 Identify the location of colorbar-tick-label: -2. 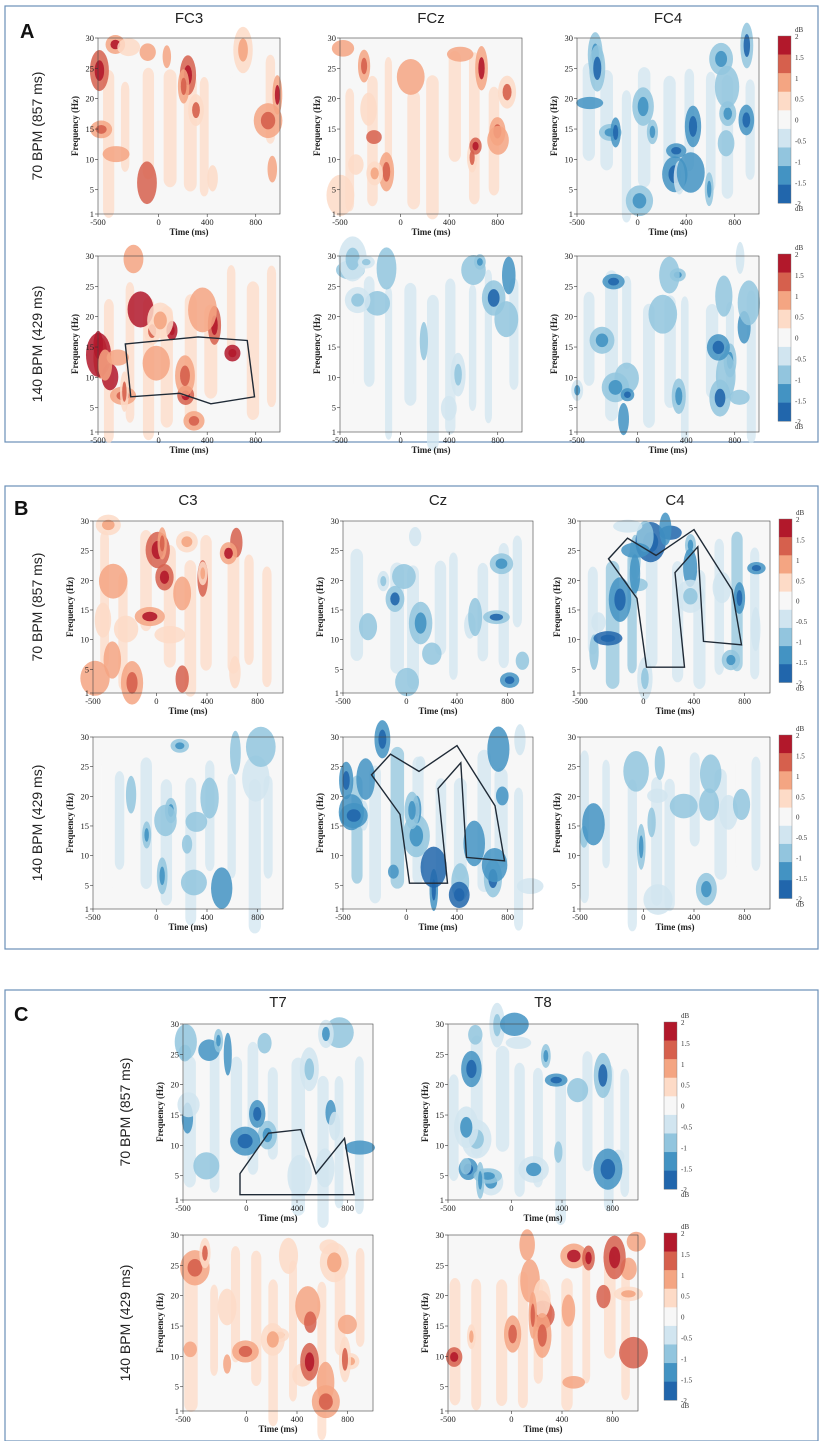
(798, 422).